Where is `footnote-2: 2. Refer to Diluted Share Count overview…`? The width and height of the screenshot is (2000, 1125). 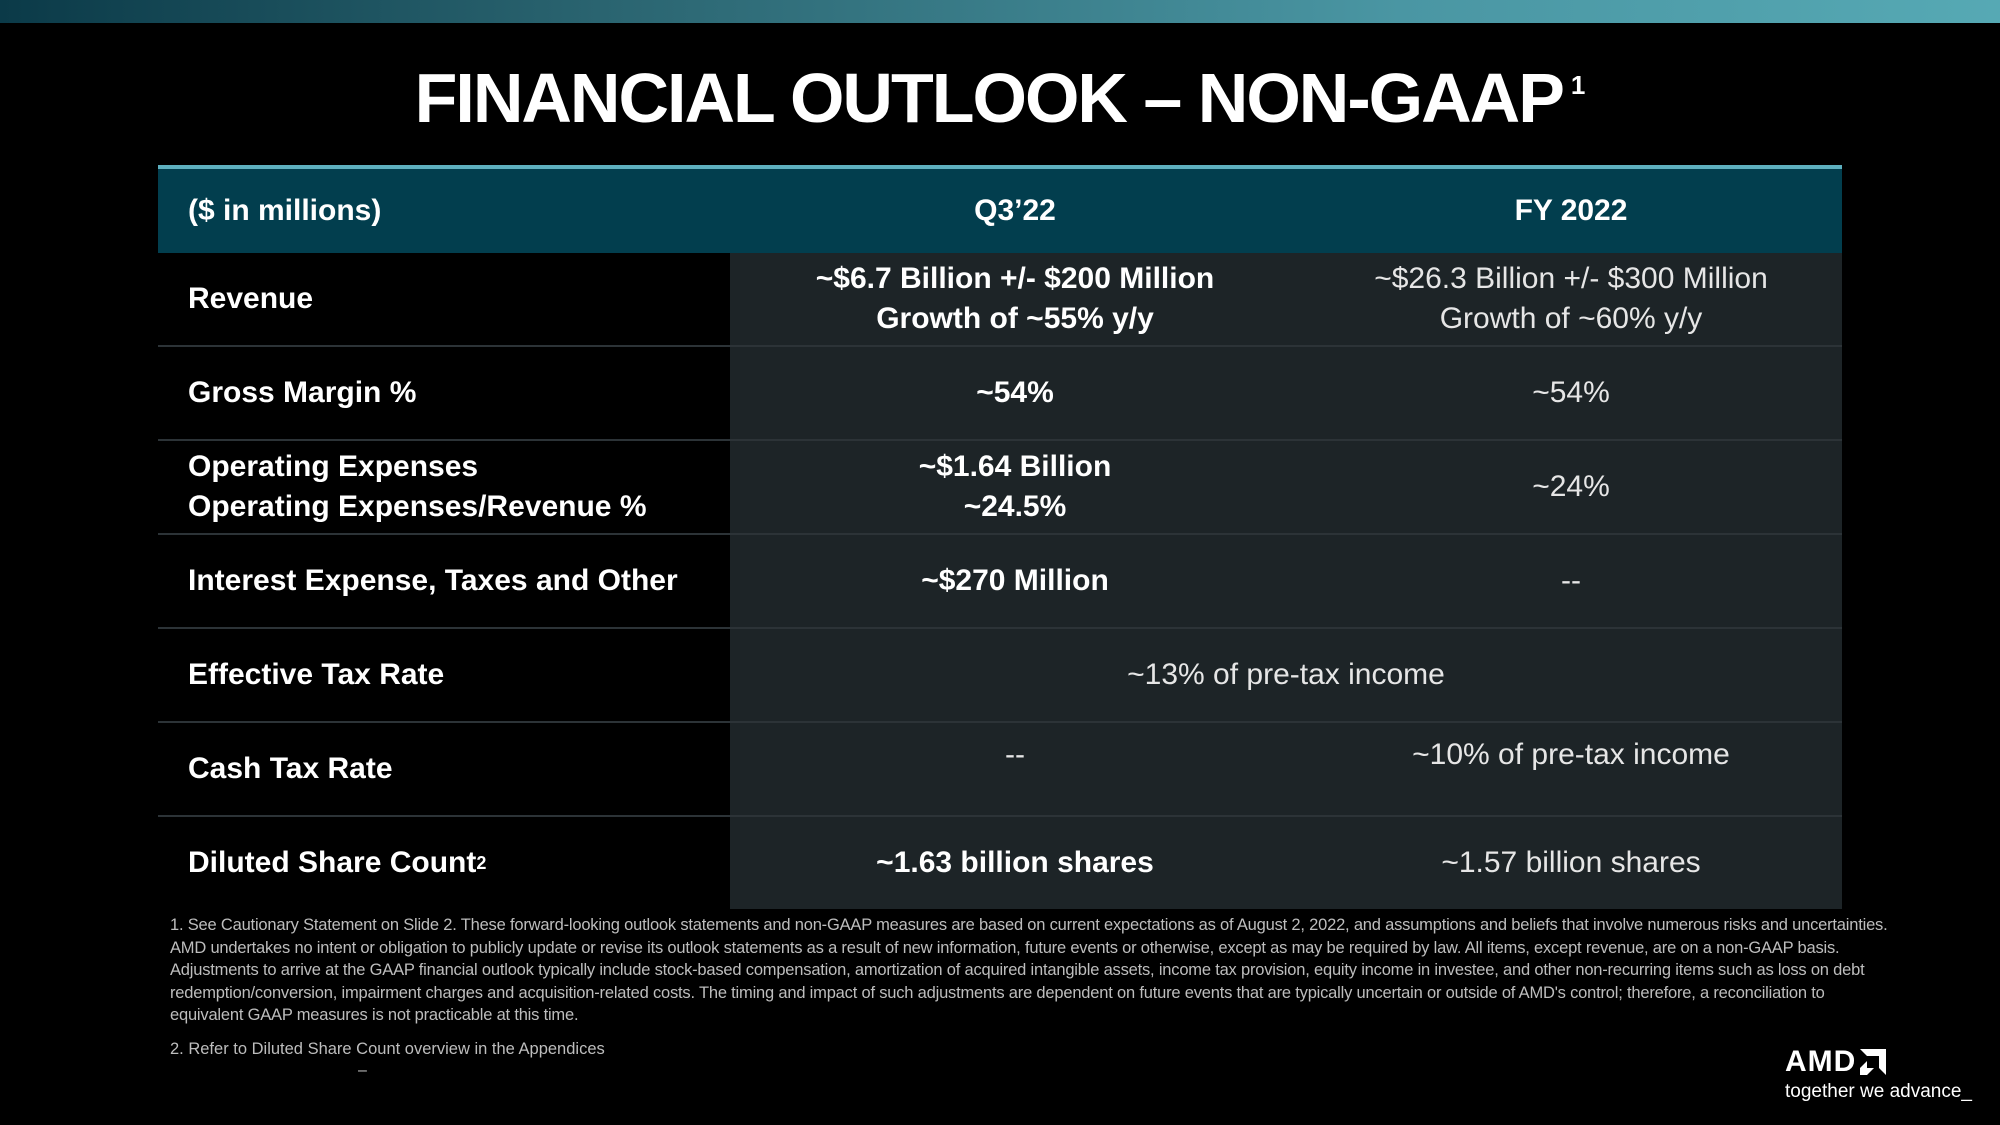
footnote-2: 2. Refer to Diluted Share Count overview… is located at coordinates (387, 1049).